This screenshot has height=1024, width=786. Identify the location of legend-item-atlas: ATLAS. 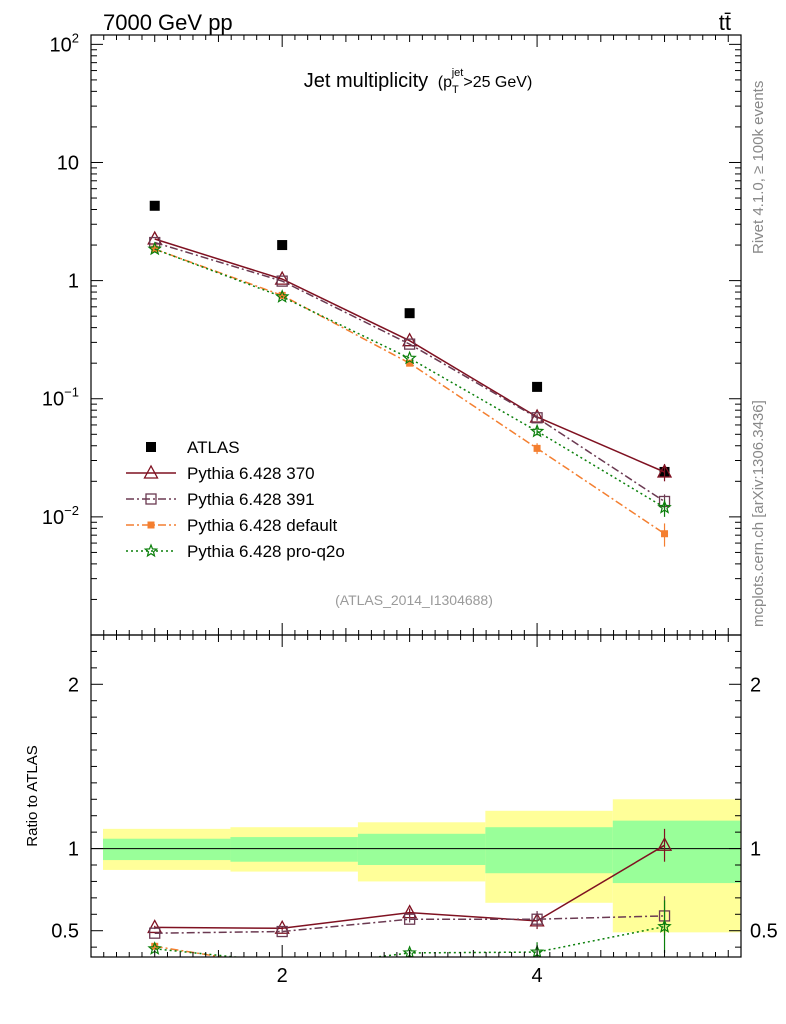
(193, 447).